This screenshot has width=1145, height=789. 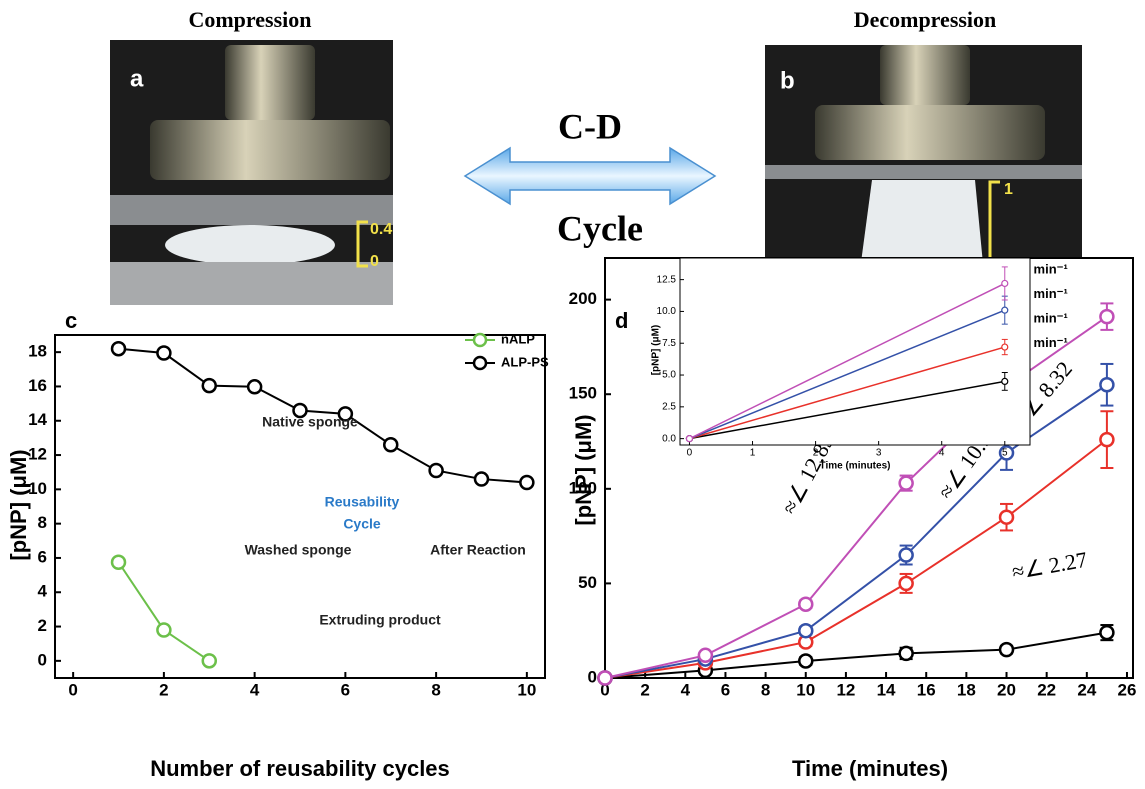 I want to click on scale-label: 1, so click(x=1008, y=189).